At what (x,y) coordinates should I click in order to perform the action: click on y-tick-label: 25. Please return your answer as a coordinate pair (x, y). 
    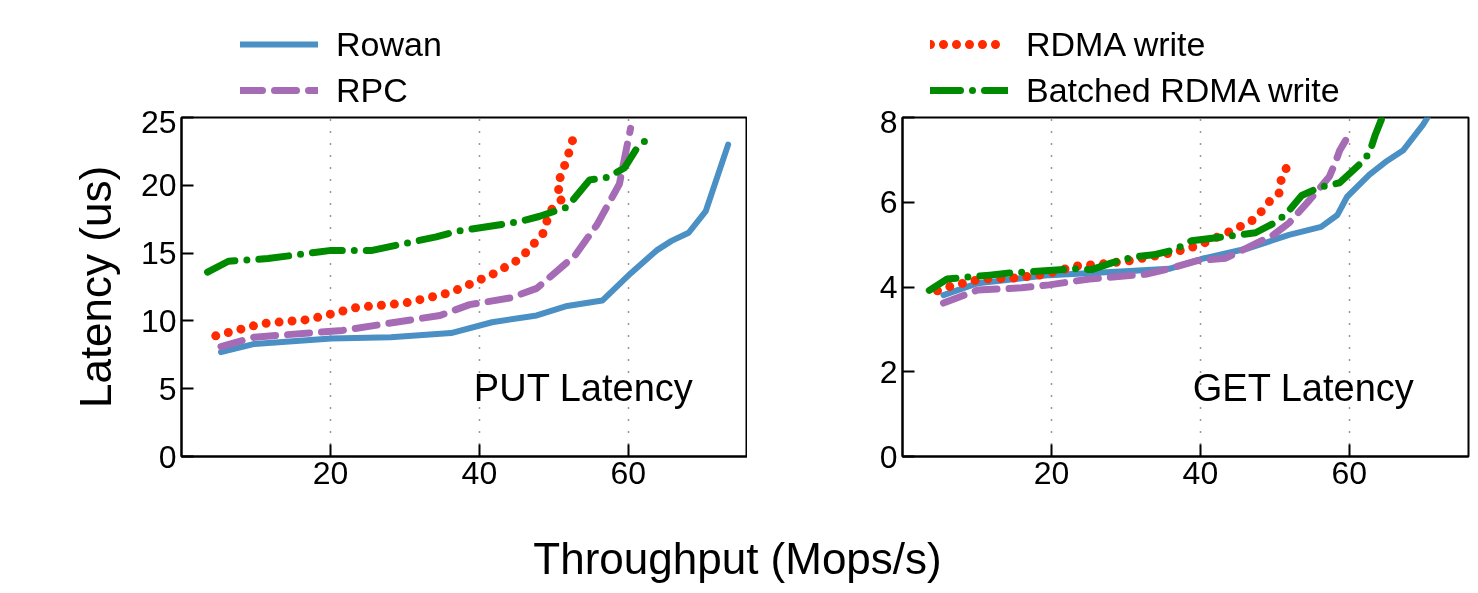
    Looking at the image, I should click on (158, 121).